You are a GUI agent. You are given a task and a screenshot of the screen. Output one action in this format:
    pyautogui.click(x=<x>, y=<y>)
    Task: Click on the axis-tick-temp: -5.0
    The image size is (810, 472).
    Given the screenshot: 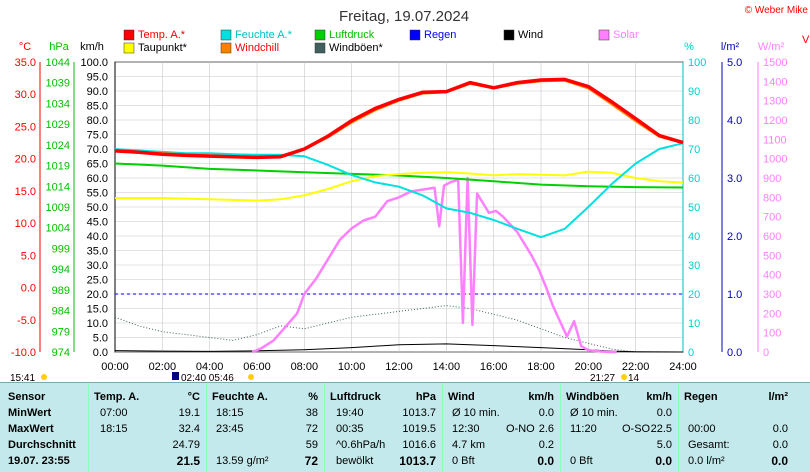 What is the action you would take?
    pyautogui.click(x=26, y=321)
    